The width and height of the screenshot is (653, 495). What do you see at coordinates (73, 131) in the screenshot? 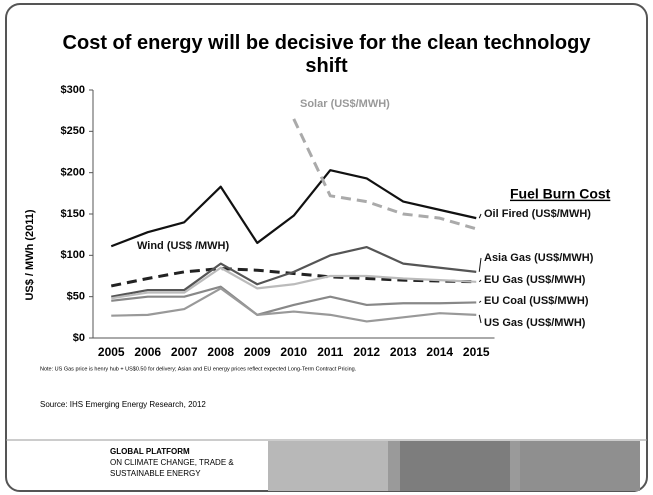
I see `y-tick-label: $250` at bounding box center [73, 131].